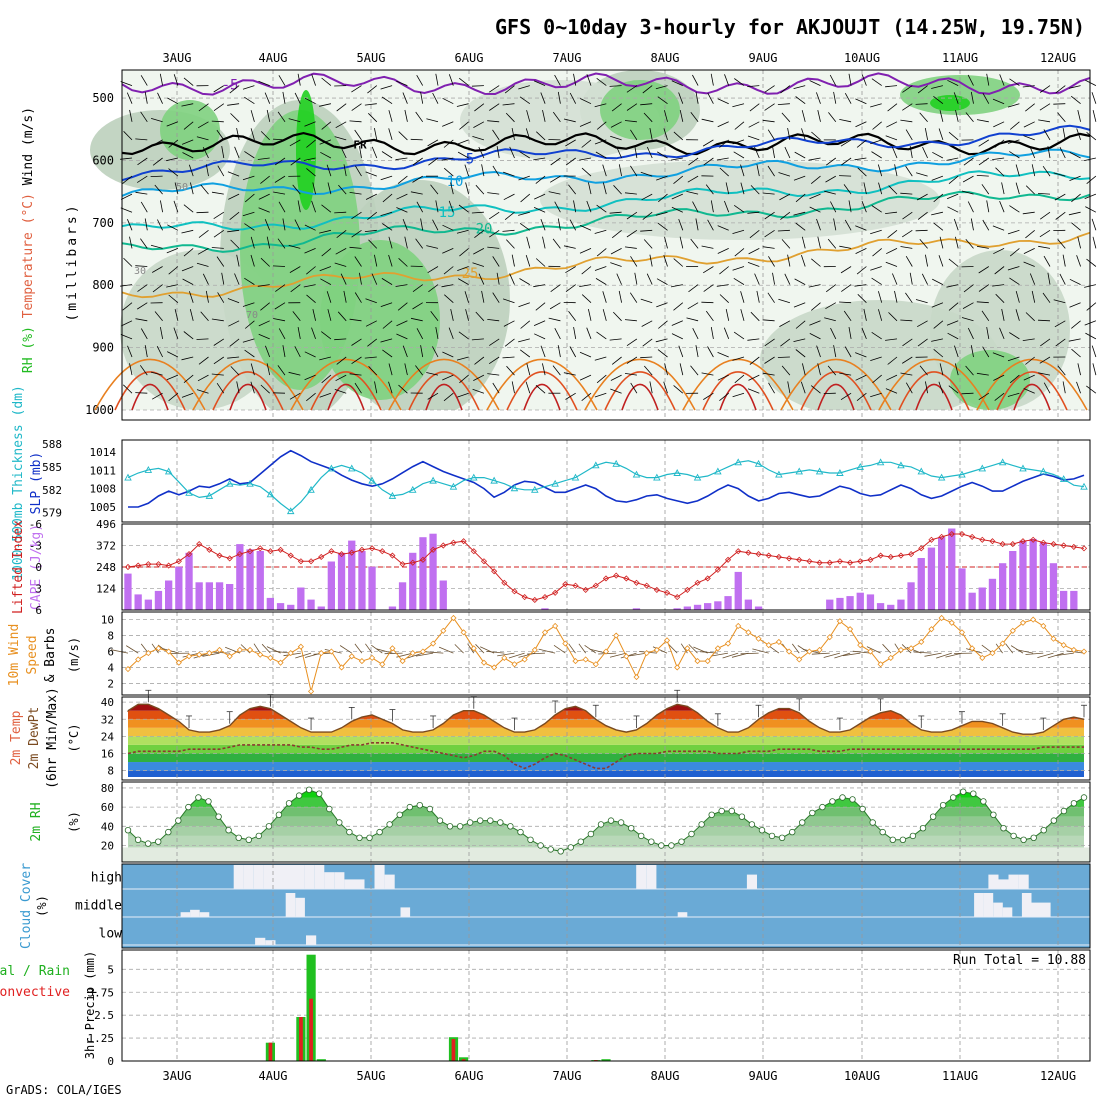 The height and width of the screenshot is (1100, 1100). What do you see at coordinates (42, 906) in the screenshot?
I see `cloud-unit: (%)` at bounding box center [42, 906].